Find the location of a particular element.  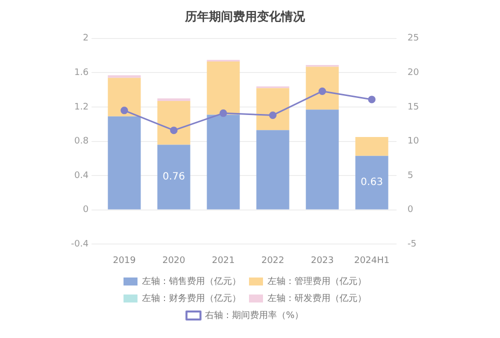

legend-label: 左轴：管理费用（亿元） is located at coordinates (317, 281).